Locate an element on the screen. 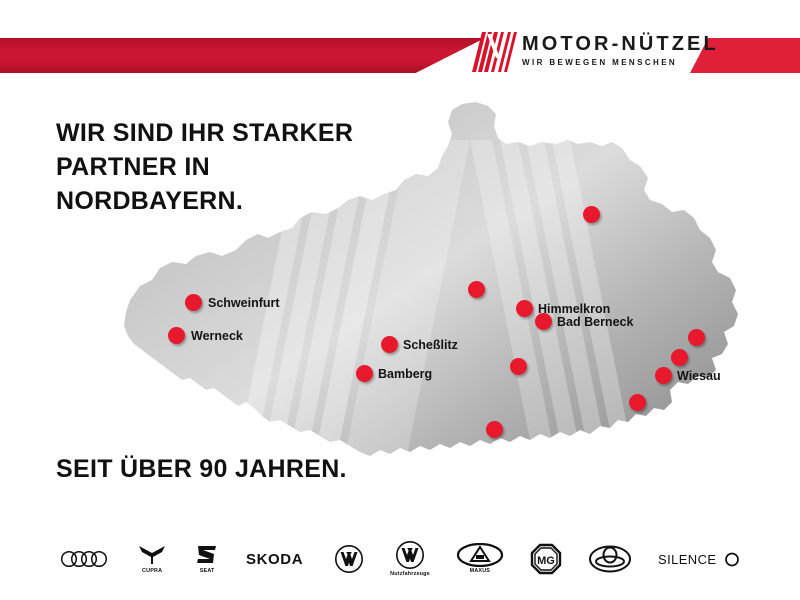 The height and width of the screenshot is (600, 800). brand-logo-seat: SEAT is located at coordinates (207, 559).